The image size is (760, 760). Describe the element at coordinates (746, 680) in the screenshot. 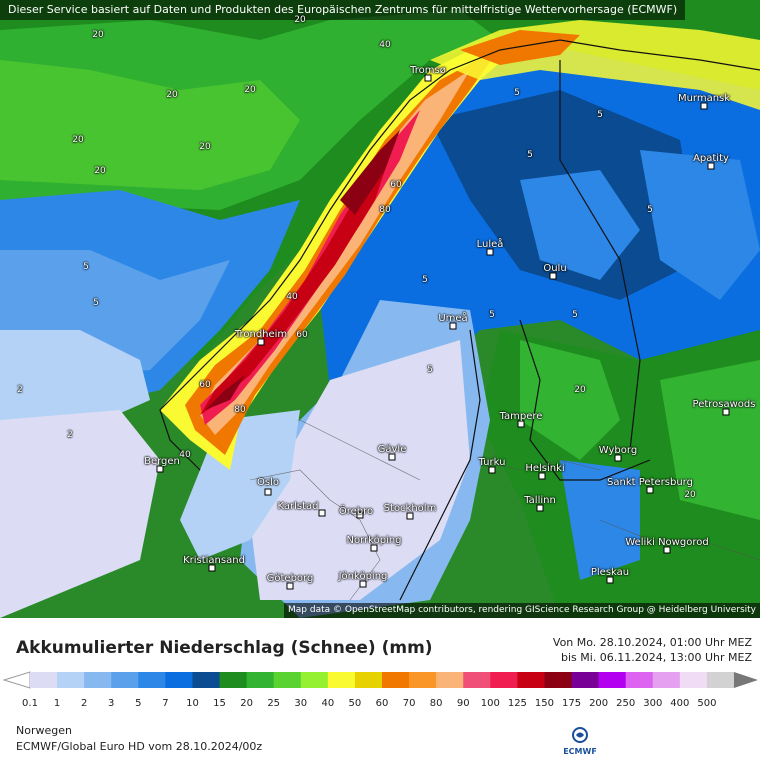

I see `legend-arrow-right` at that location.